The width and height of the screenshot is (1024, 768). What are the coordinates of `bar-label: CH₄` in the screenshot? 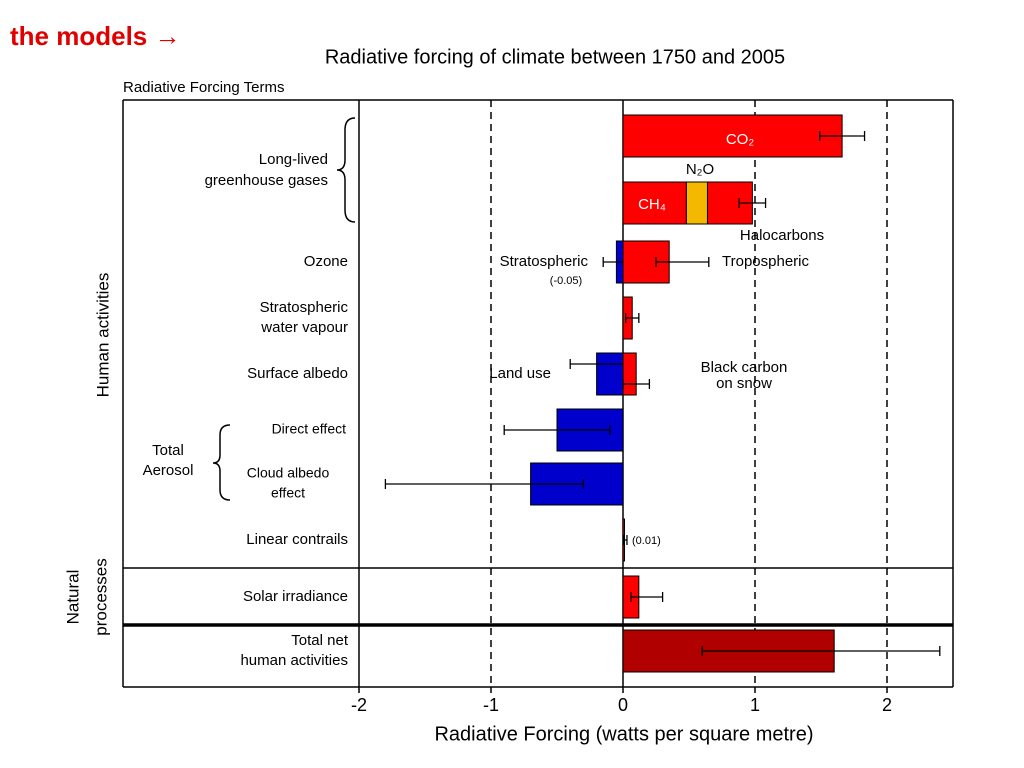 It's located at (652, 204).